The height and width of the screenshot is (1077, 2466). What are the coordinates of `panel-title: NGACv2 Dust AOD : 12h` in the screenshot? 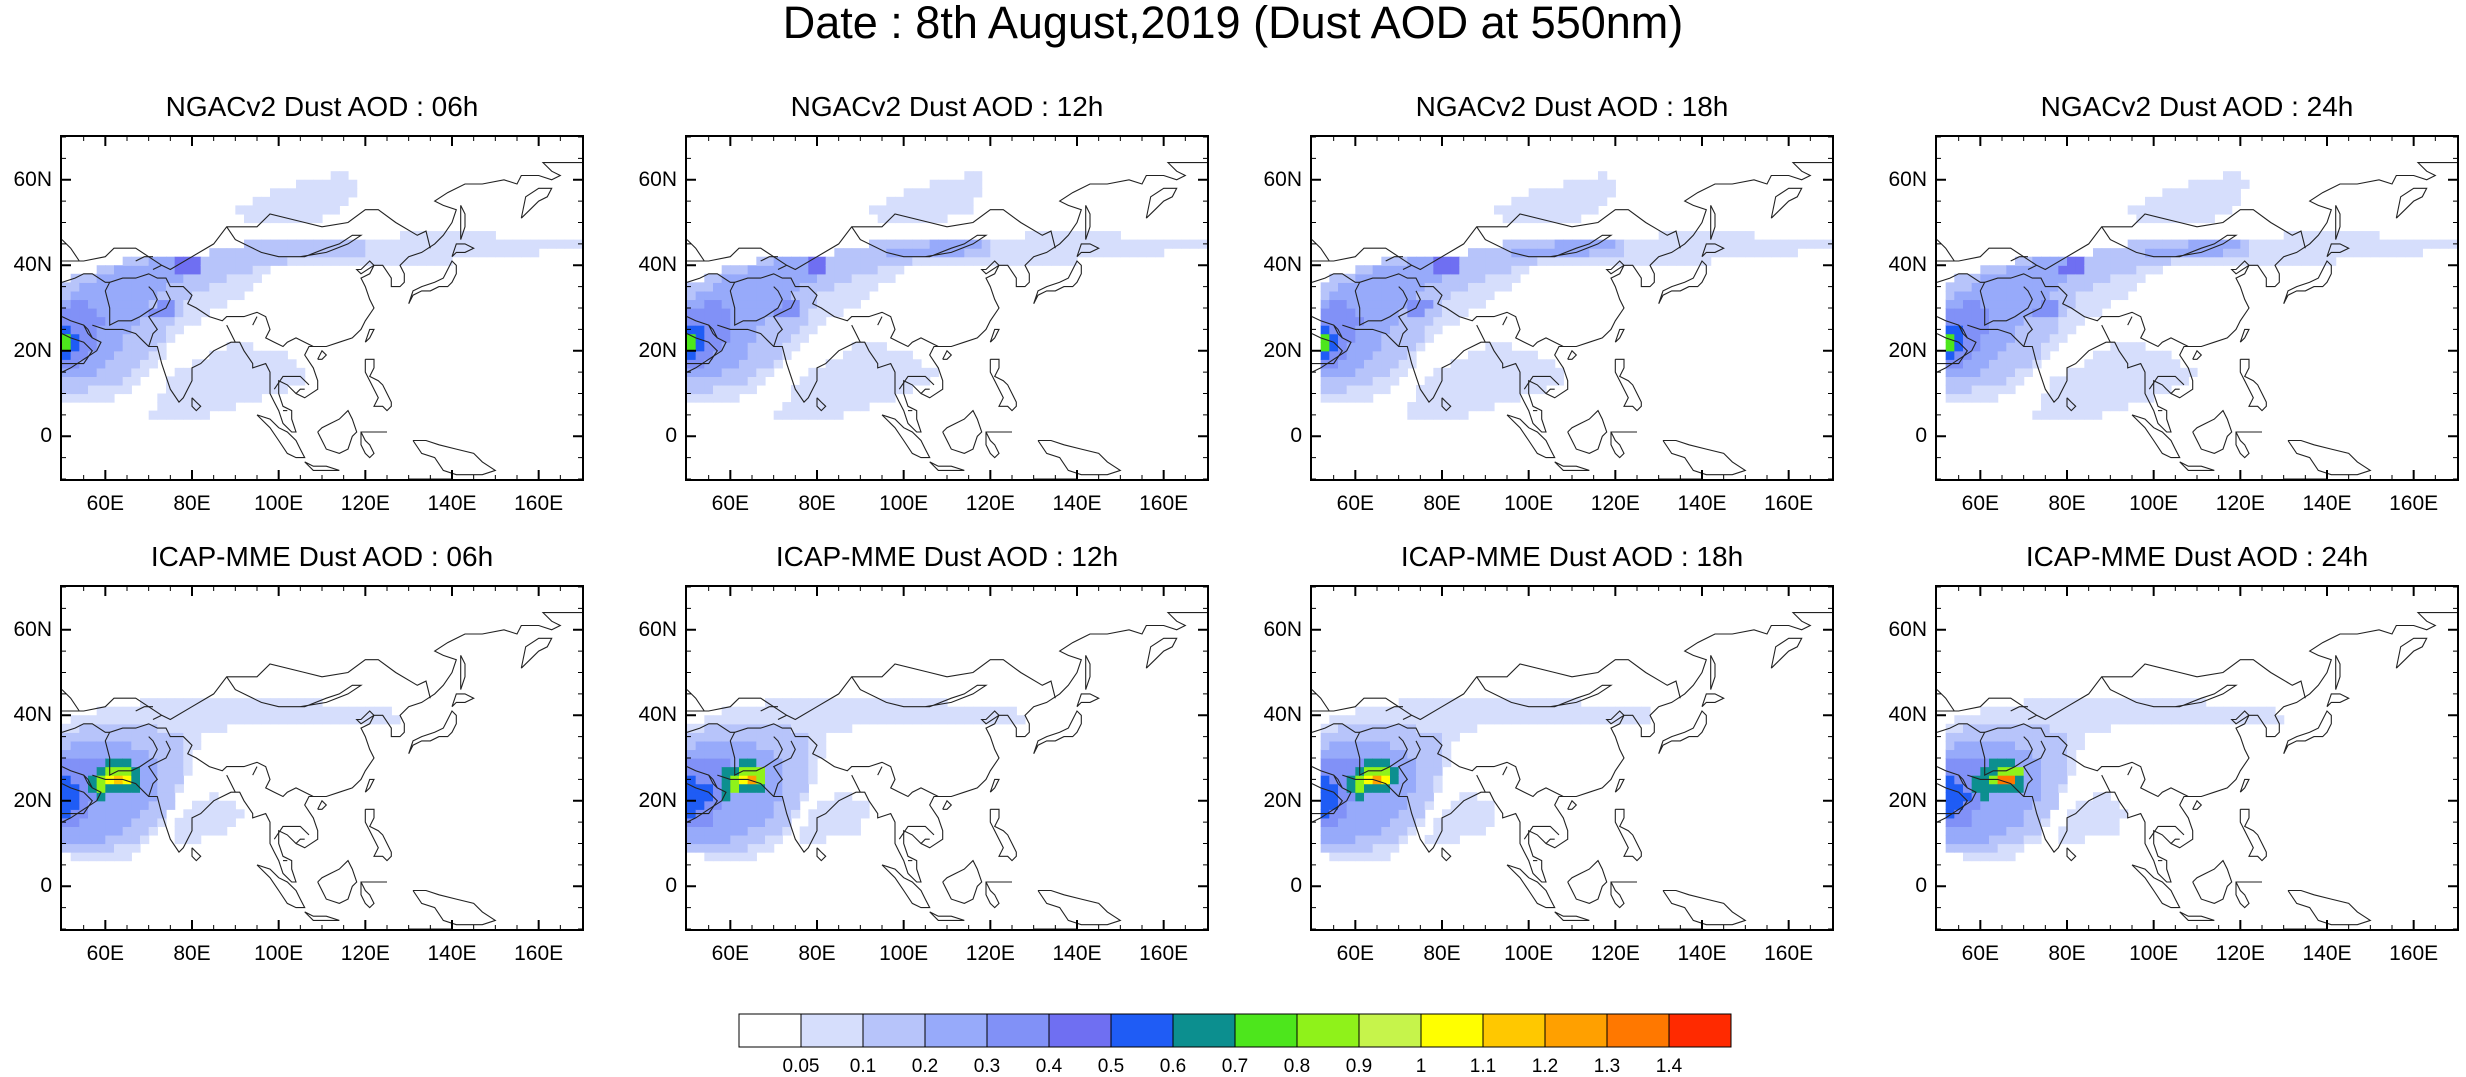 It's located at (947, 106).